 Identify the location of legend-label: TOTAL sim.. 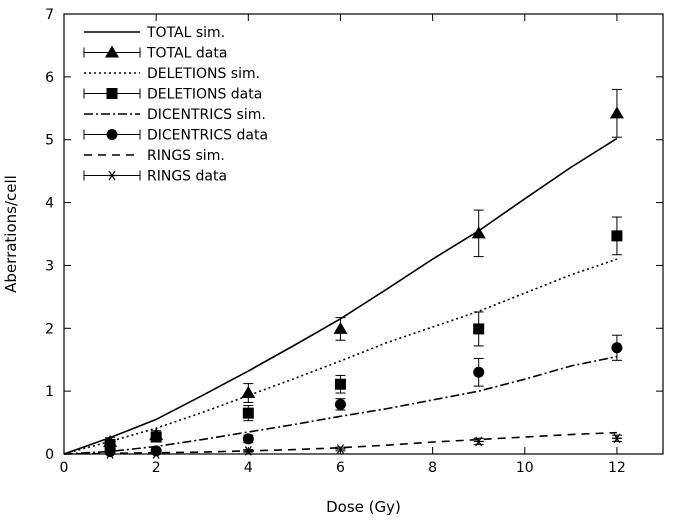
(185, 33).